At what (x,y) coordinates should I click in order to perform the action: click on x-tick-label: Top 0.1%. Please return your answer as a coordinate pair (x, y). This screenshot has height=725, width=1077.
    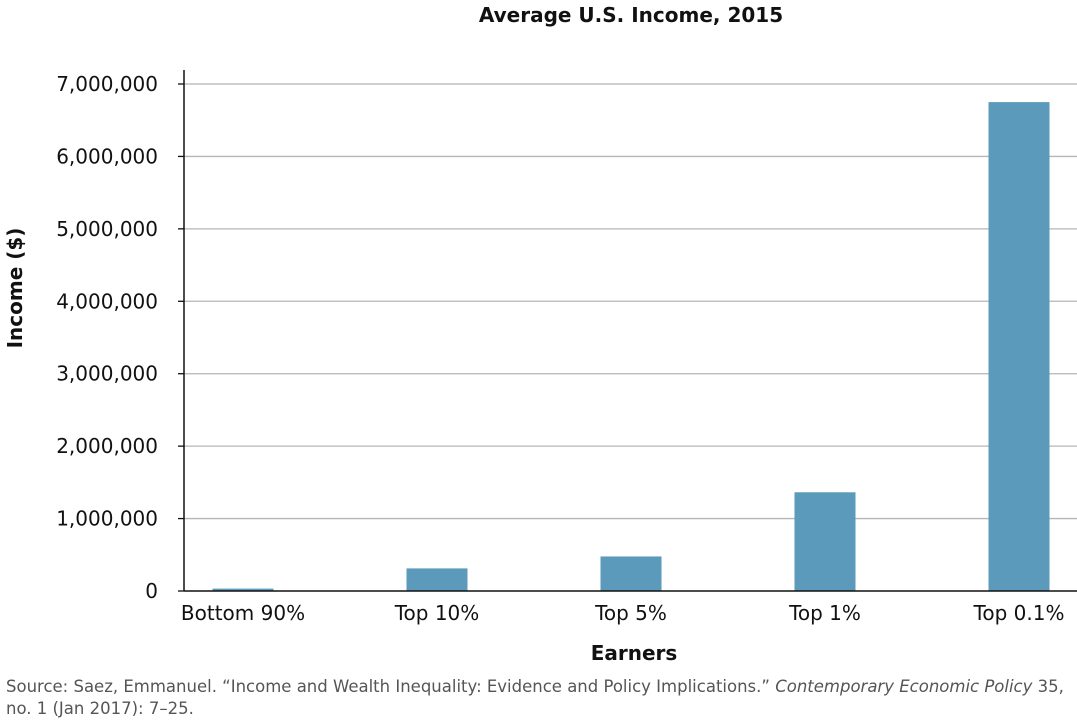
    Looking at the image, I should click on (1019, 613).